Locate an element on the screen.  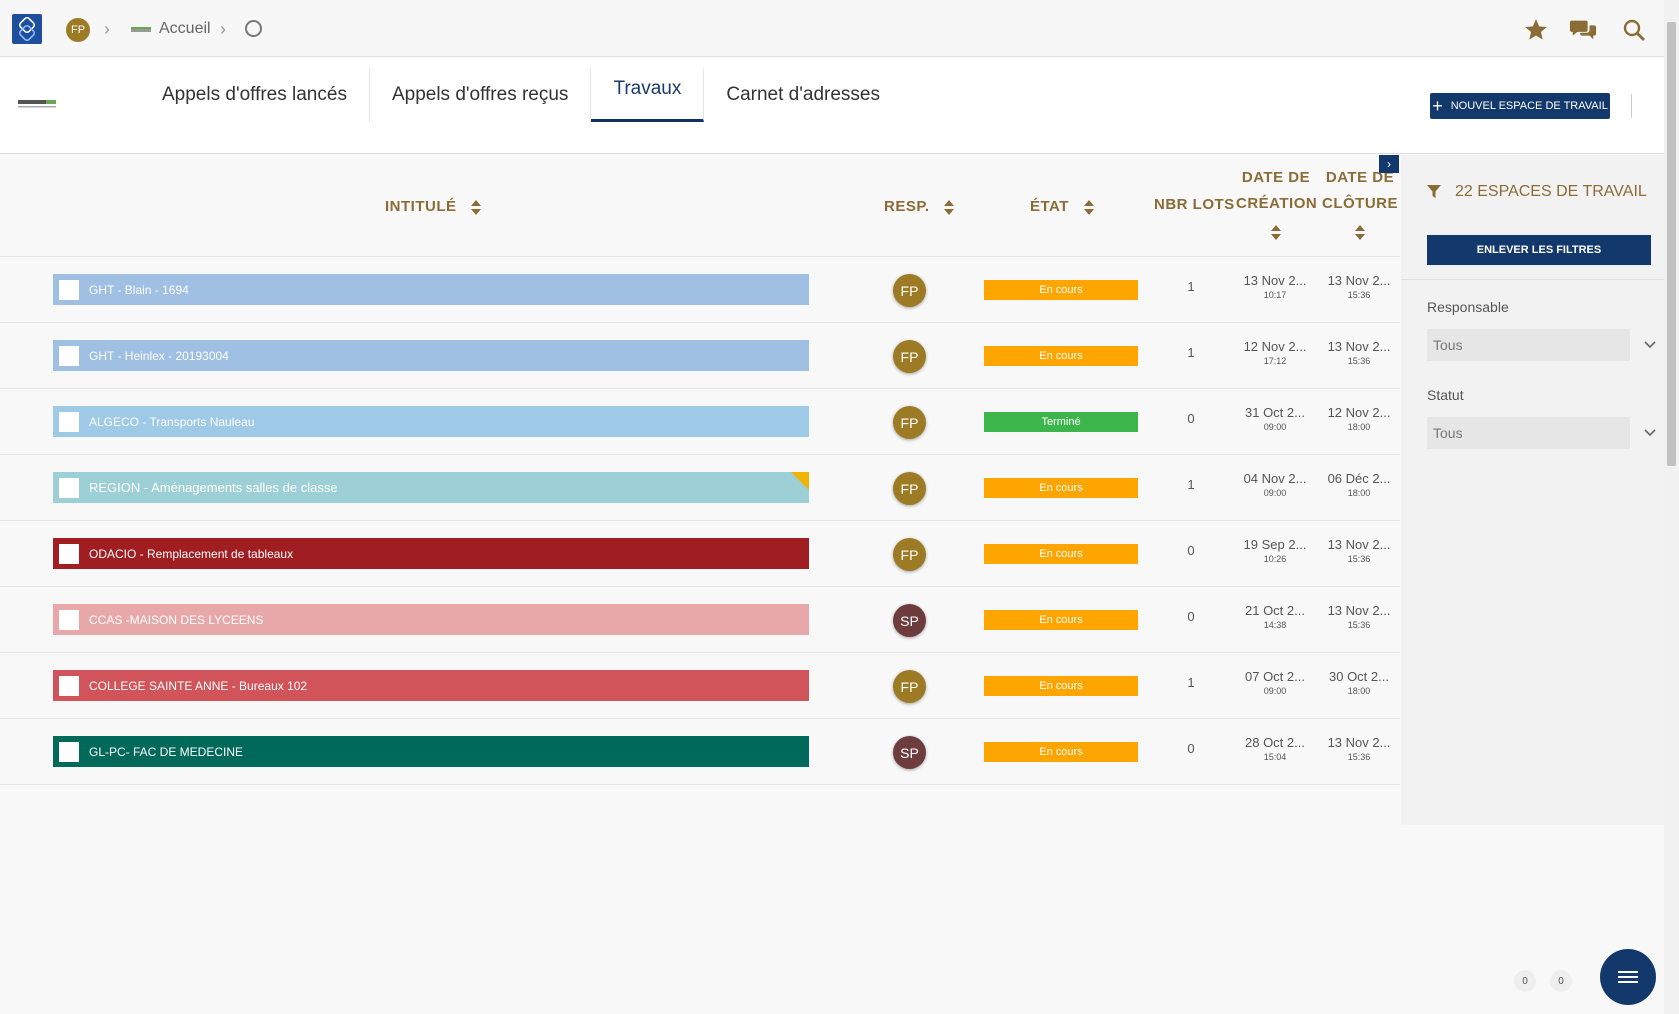
workspace-title-bar: COLLEGE SAINTE ANNE - Bureaux 102 is located at coordinates (431, 685).